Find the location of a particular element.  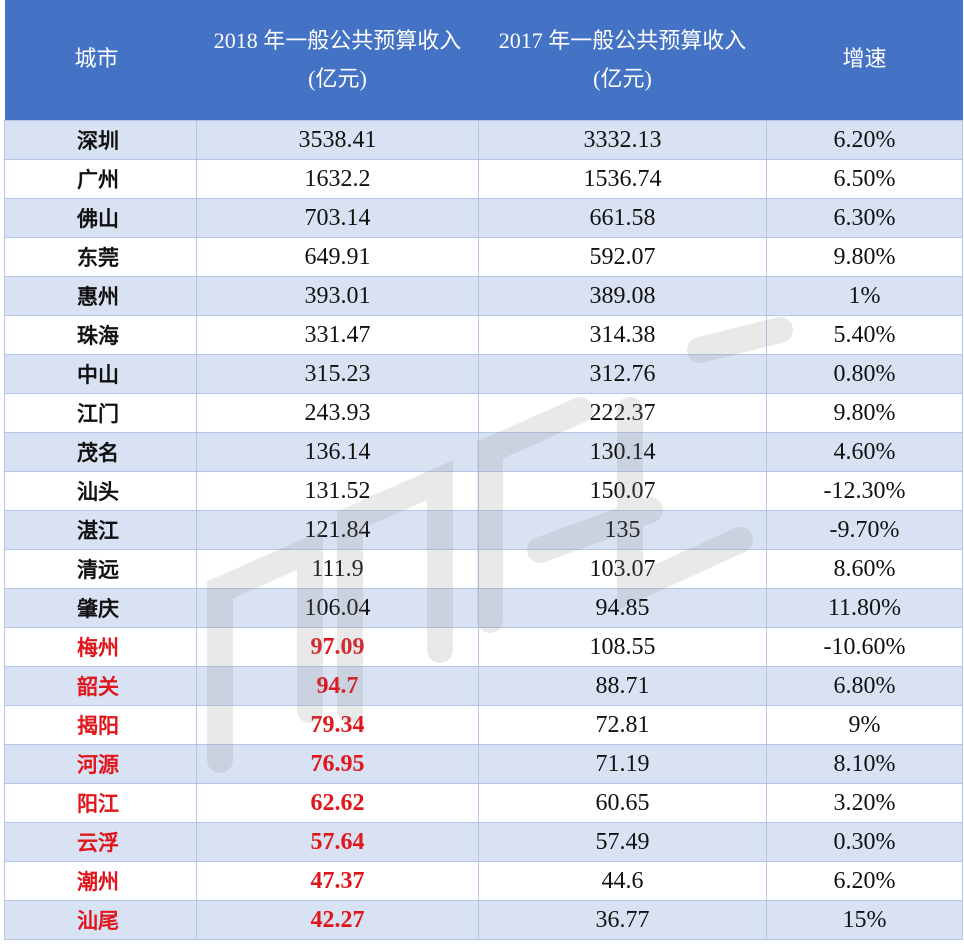

revenue-2017-cell: 130.14 is located at coordinates (622, 452).